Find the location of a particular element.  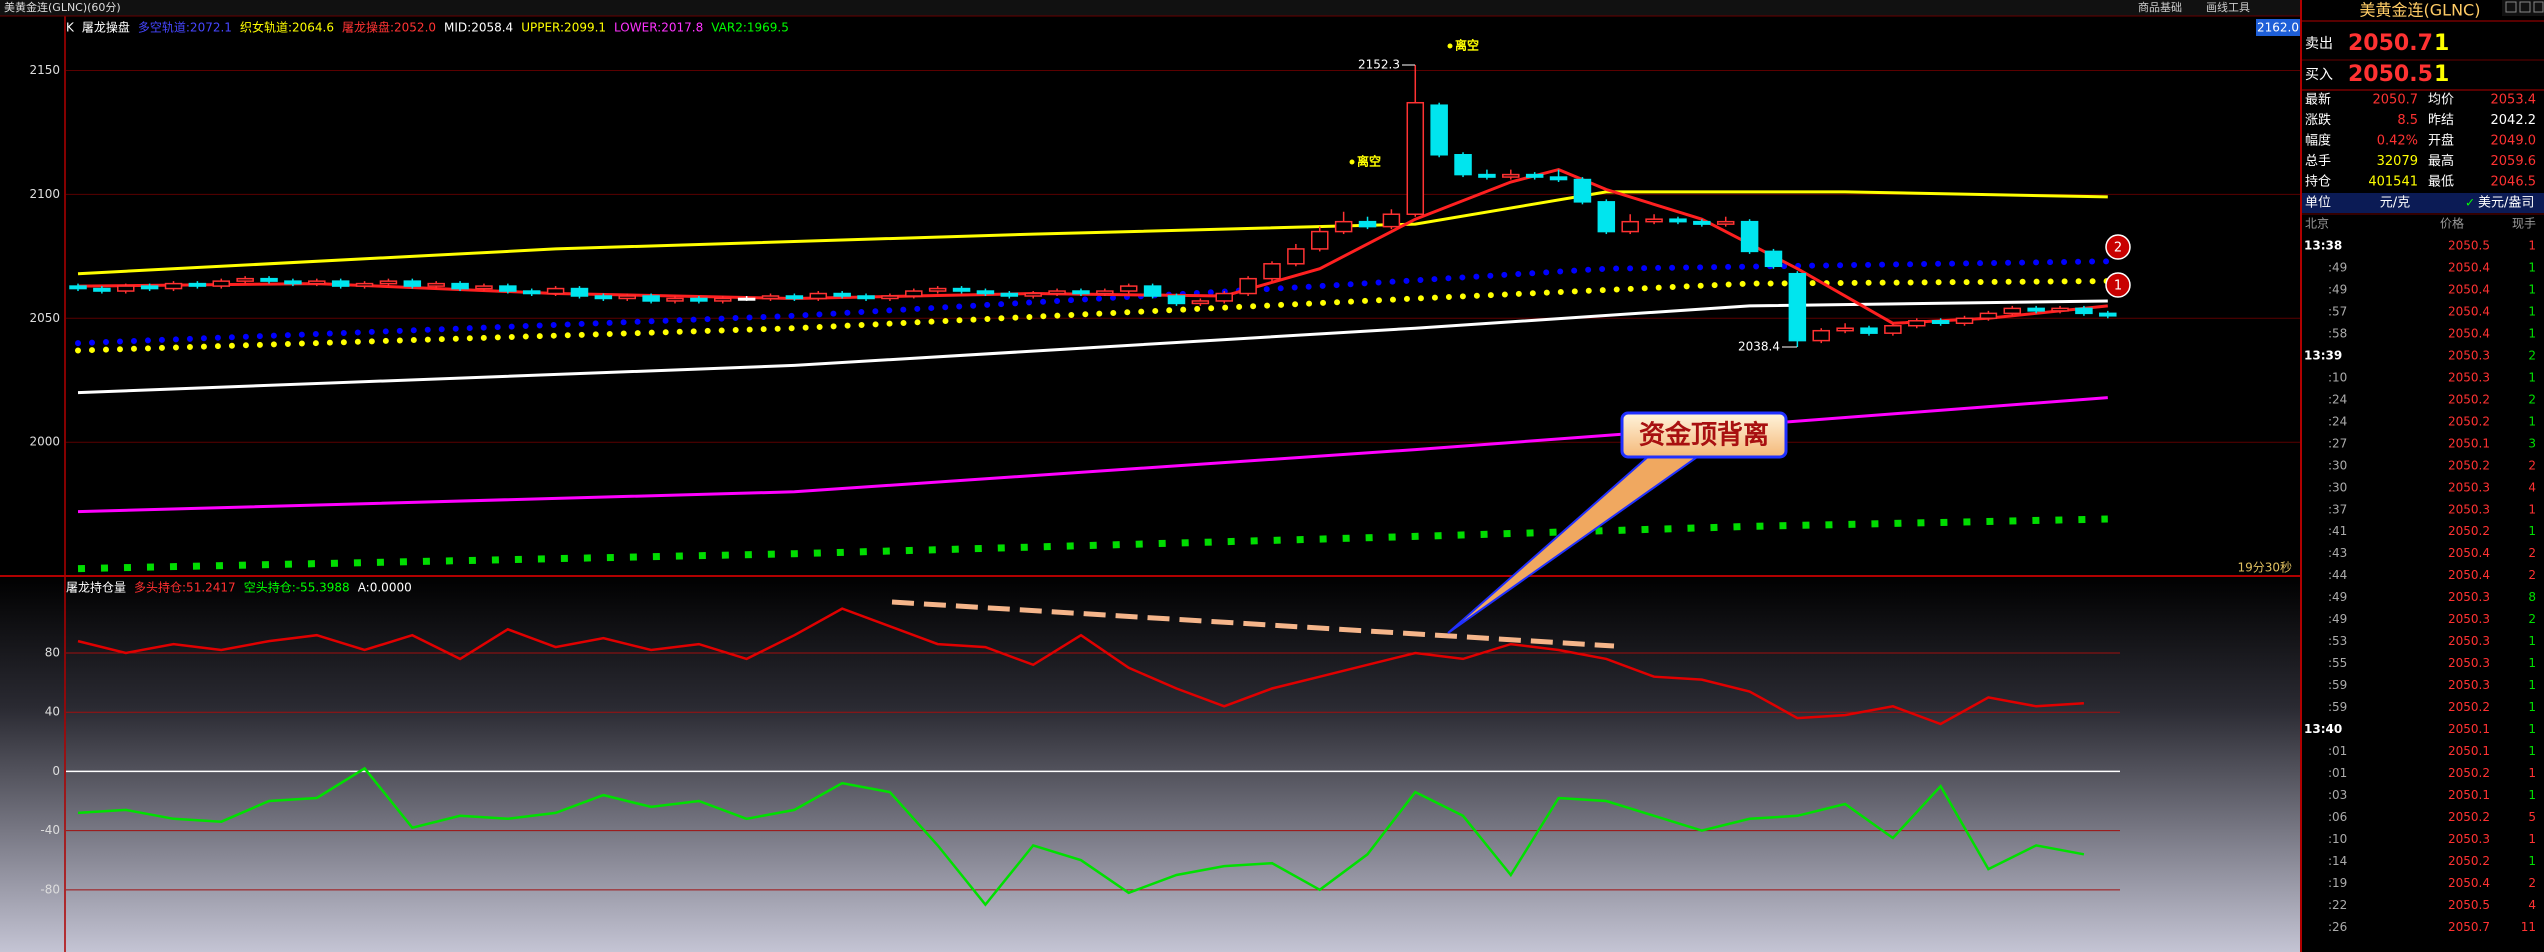

legend-item: 多头持仓:51.2417 is located at coordinates (185, 587).